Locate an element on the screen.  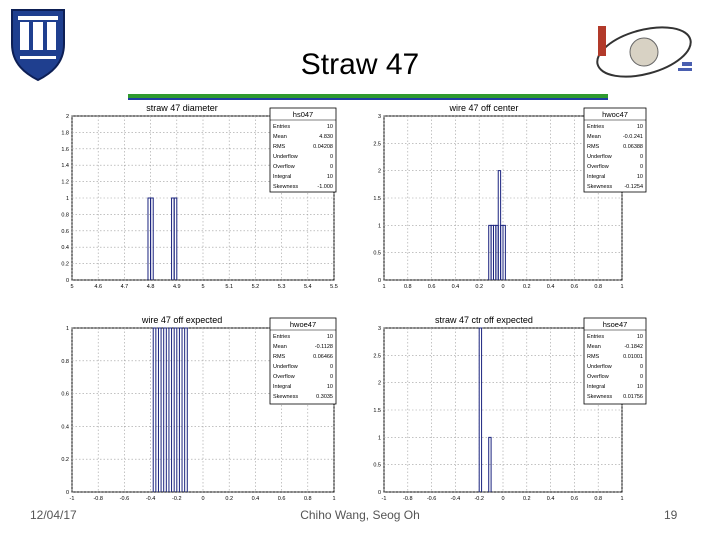
y-tick-label: 1.5 is located at coordinates (377, 411).